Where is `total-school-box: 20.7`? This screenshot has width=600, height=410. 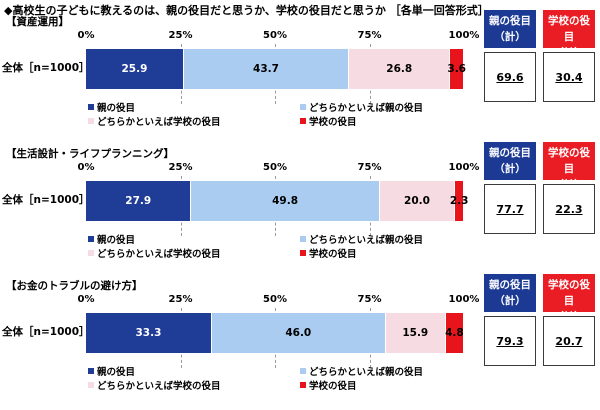 total-school-box: 20.7 is located at coordinates (569, 341).